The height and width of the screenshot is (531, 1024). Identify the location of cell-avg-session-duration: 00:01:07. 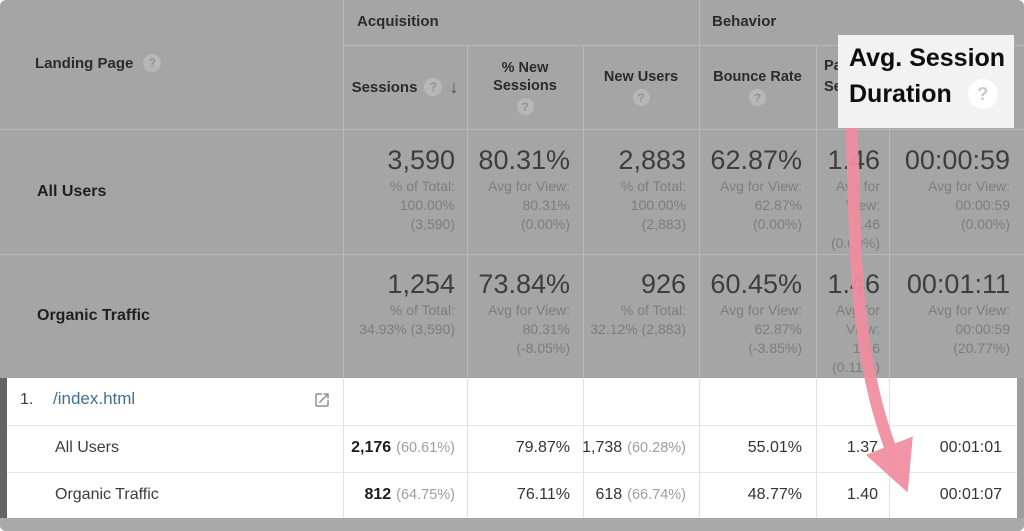
(953, 495).